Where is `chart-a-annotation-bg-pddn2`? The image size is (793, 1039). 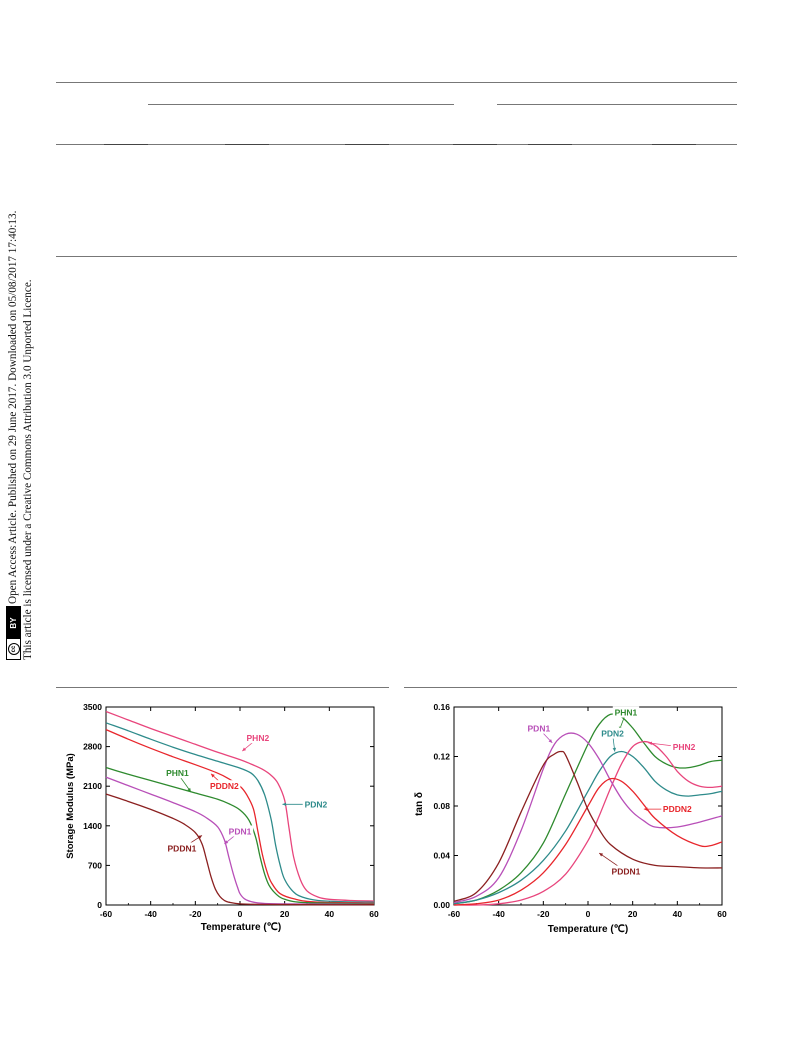
chart-a-annotation-bg-pddn2 is located at coordinates (224, 786).